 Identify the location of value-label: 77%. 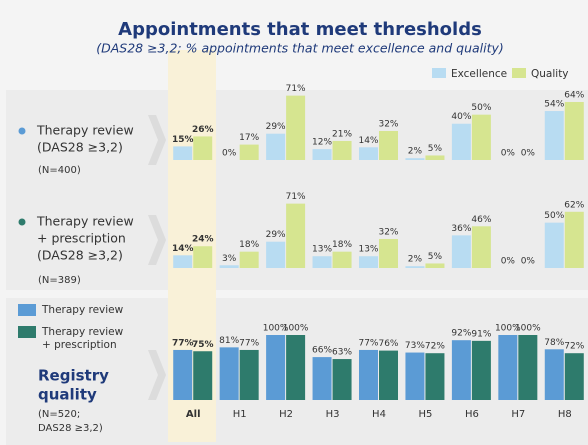
(368, 343).